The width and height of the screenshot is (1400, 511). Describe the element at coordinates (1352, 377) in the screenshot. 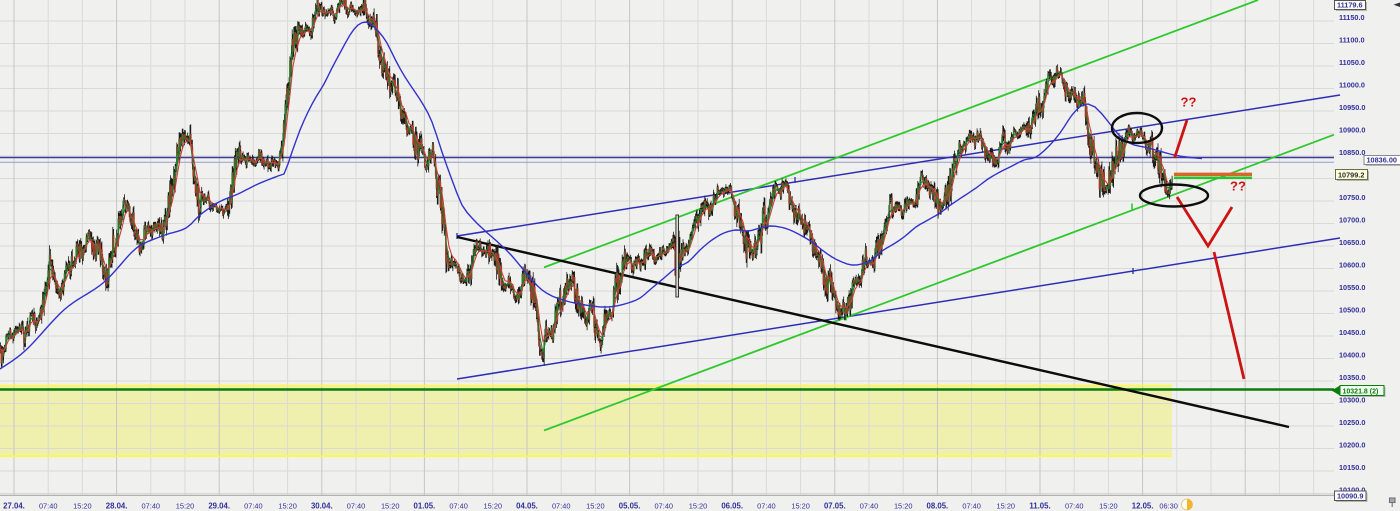

I see `svg-text: 10350.0` at that location.